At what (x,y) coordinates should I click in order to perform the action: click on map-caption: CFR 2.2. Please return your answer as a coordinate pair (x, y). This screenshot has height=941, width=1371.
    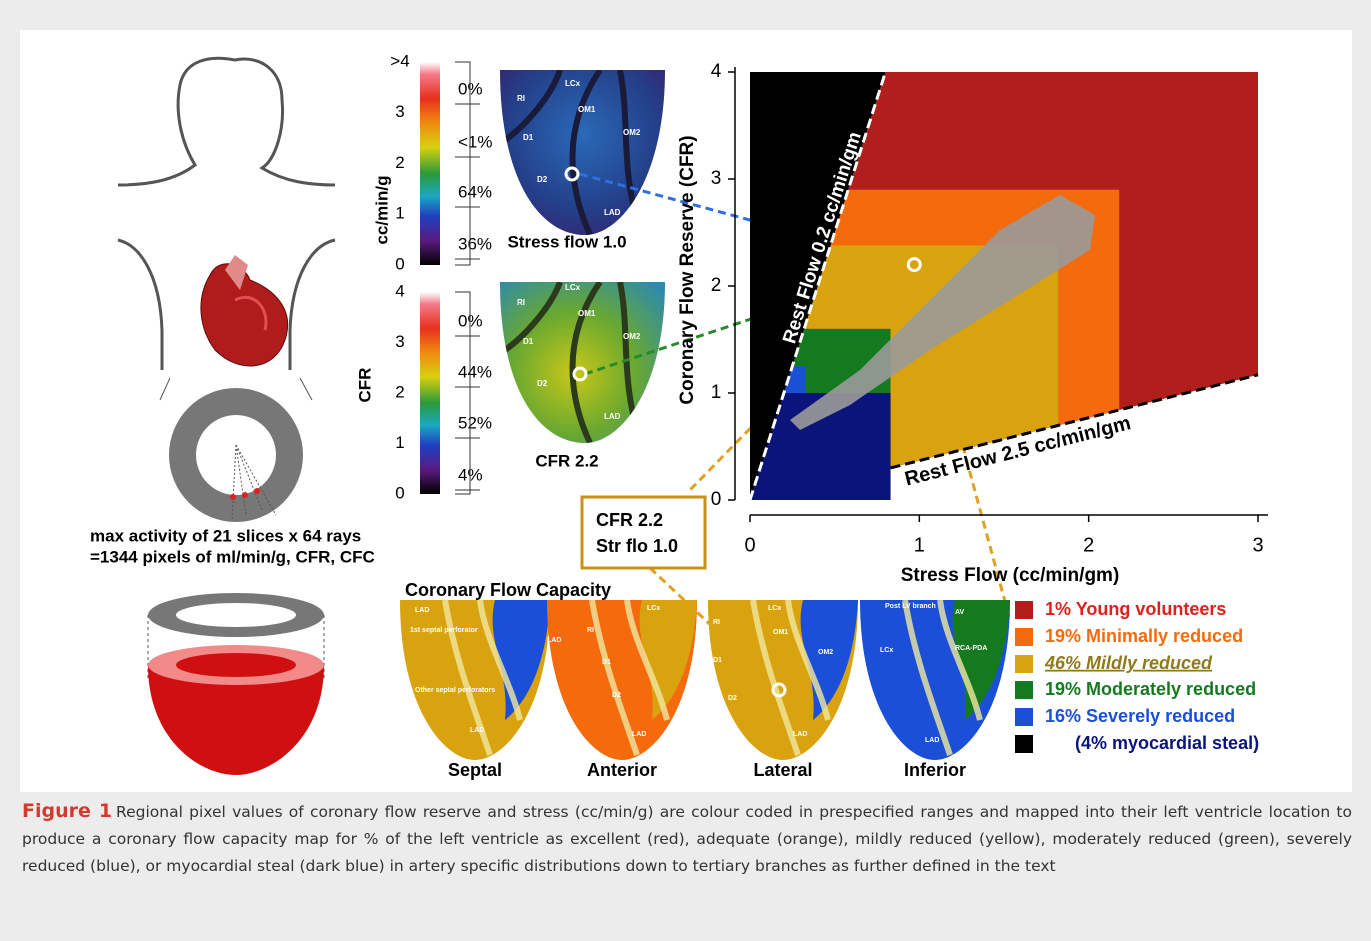
    Looking at the image, I should click on (566, 460).